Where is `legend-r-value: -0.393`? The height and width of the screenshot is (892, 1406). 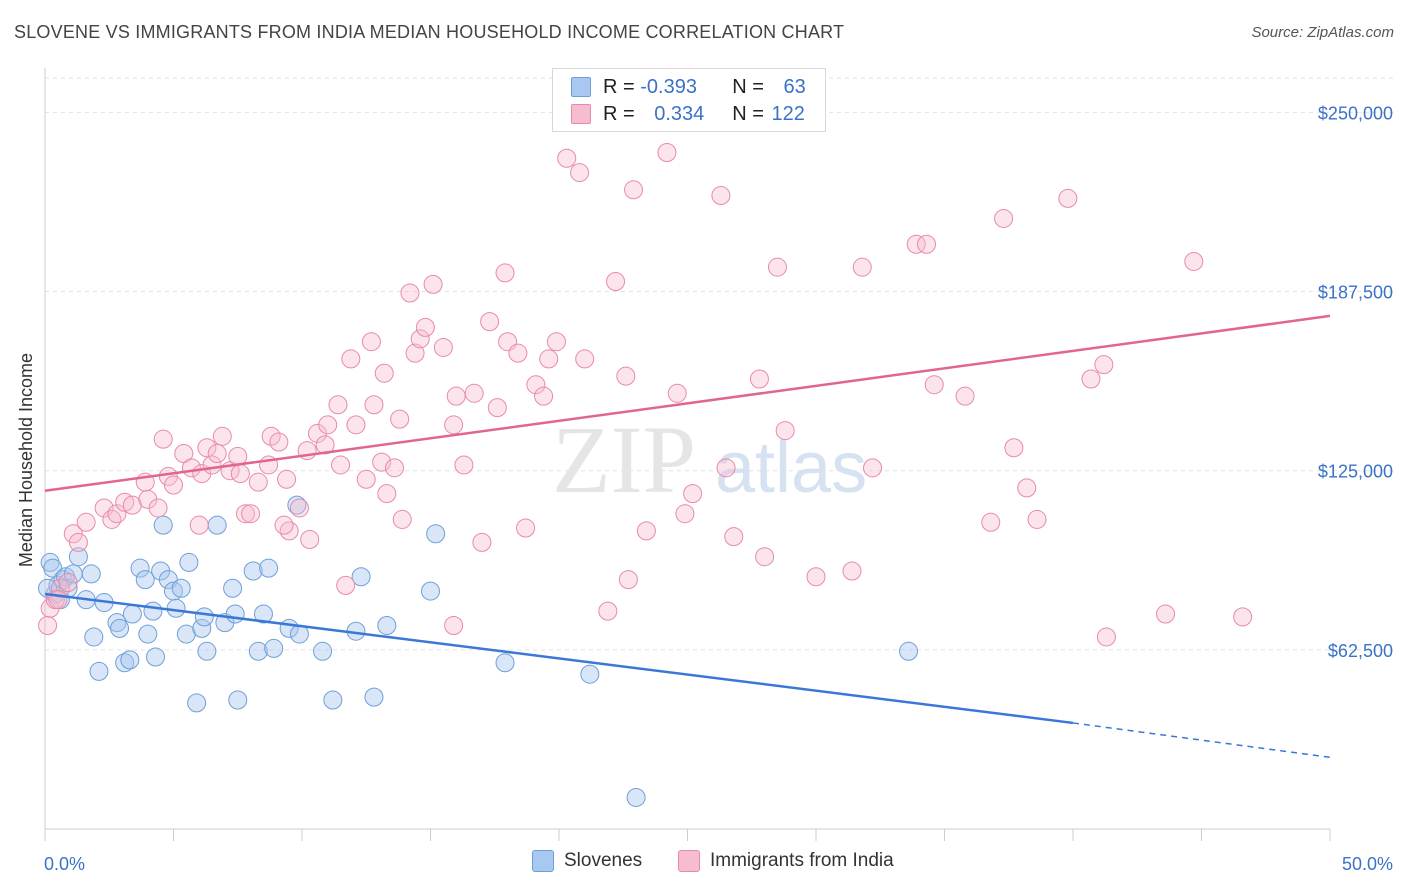 legend-r-value: -0.393 is located at coordinates (668, 86).